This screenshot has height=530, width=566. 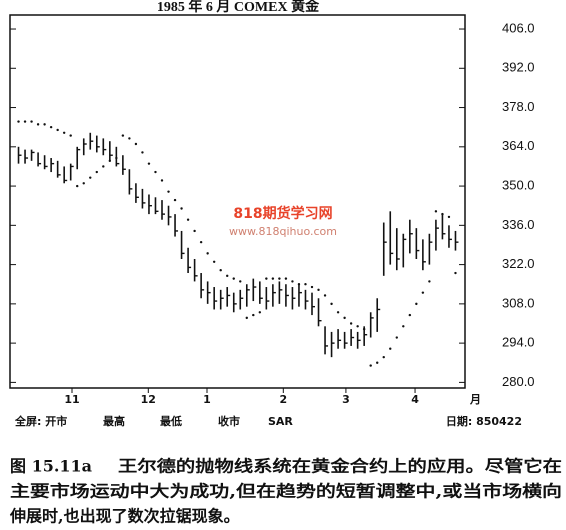 What do you see at coordinates (518, 381) in the screenshot?
I see `y-tick-label: 280.0` at bounding box center [518, 381].